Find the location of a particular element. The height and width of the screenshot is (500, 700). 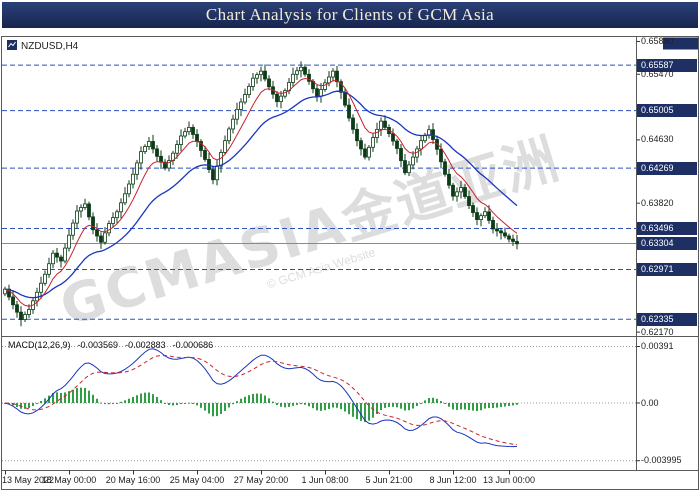

macd-signal-line is located at coordinates (261, 400).